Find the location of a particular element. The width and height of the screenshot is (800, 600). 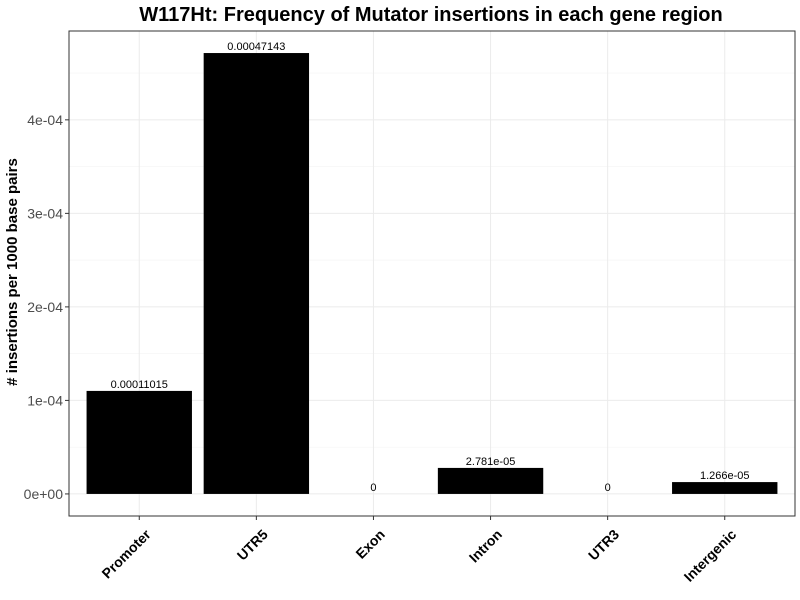

bar-promoter is located at coordinates (139, 442).